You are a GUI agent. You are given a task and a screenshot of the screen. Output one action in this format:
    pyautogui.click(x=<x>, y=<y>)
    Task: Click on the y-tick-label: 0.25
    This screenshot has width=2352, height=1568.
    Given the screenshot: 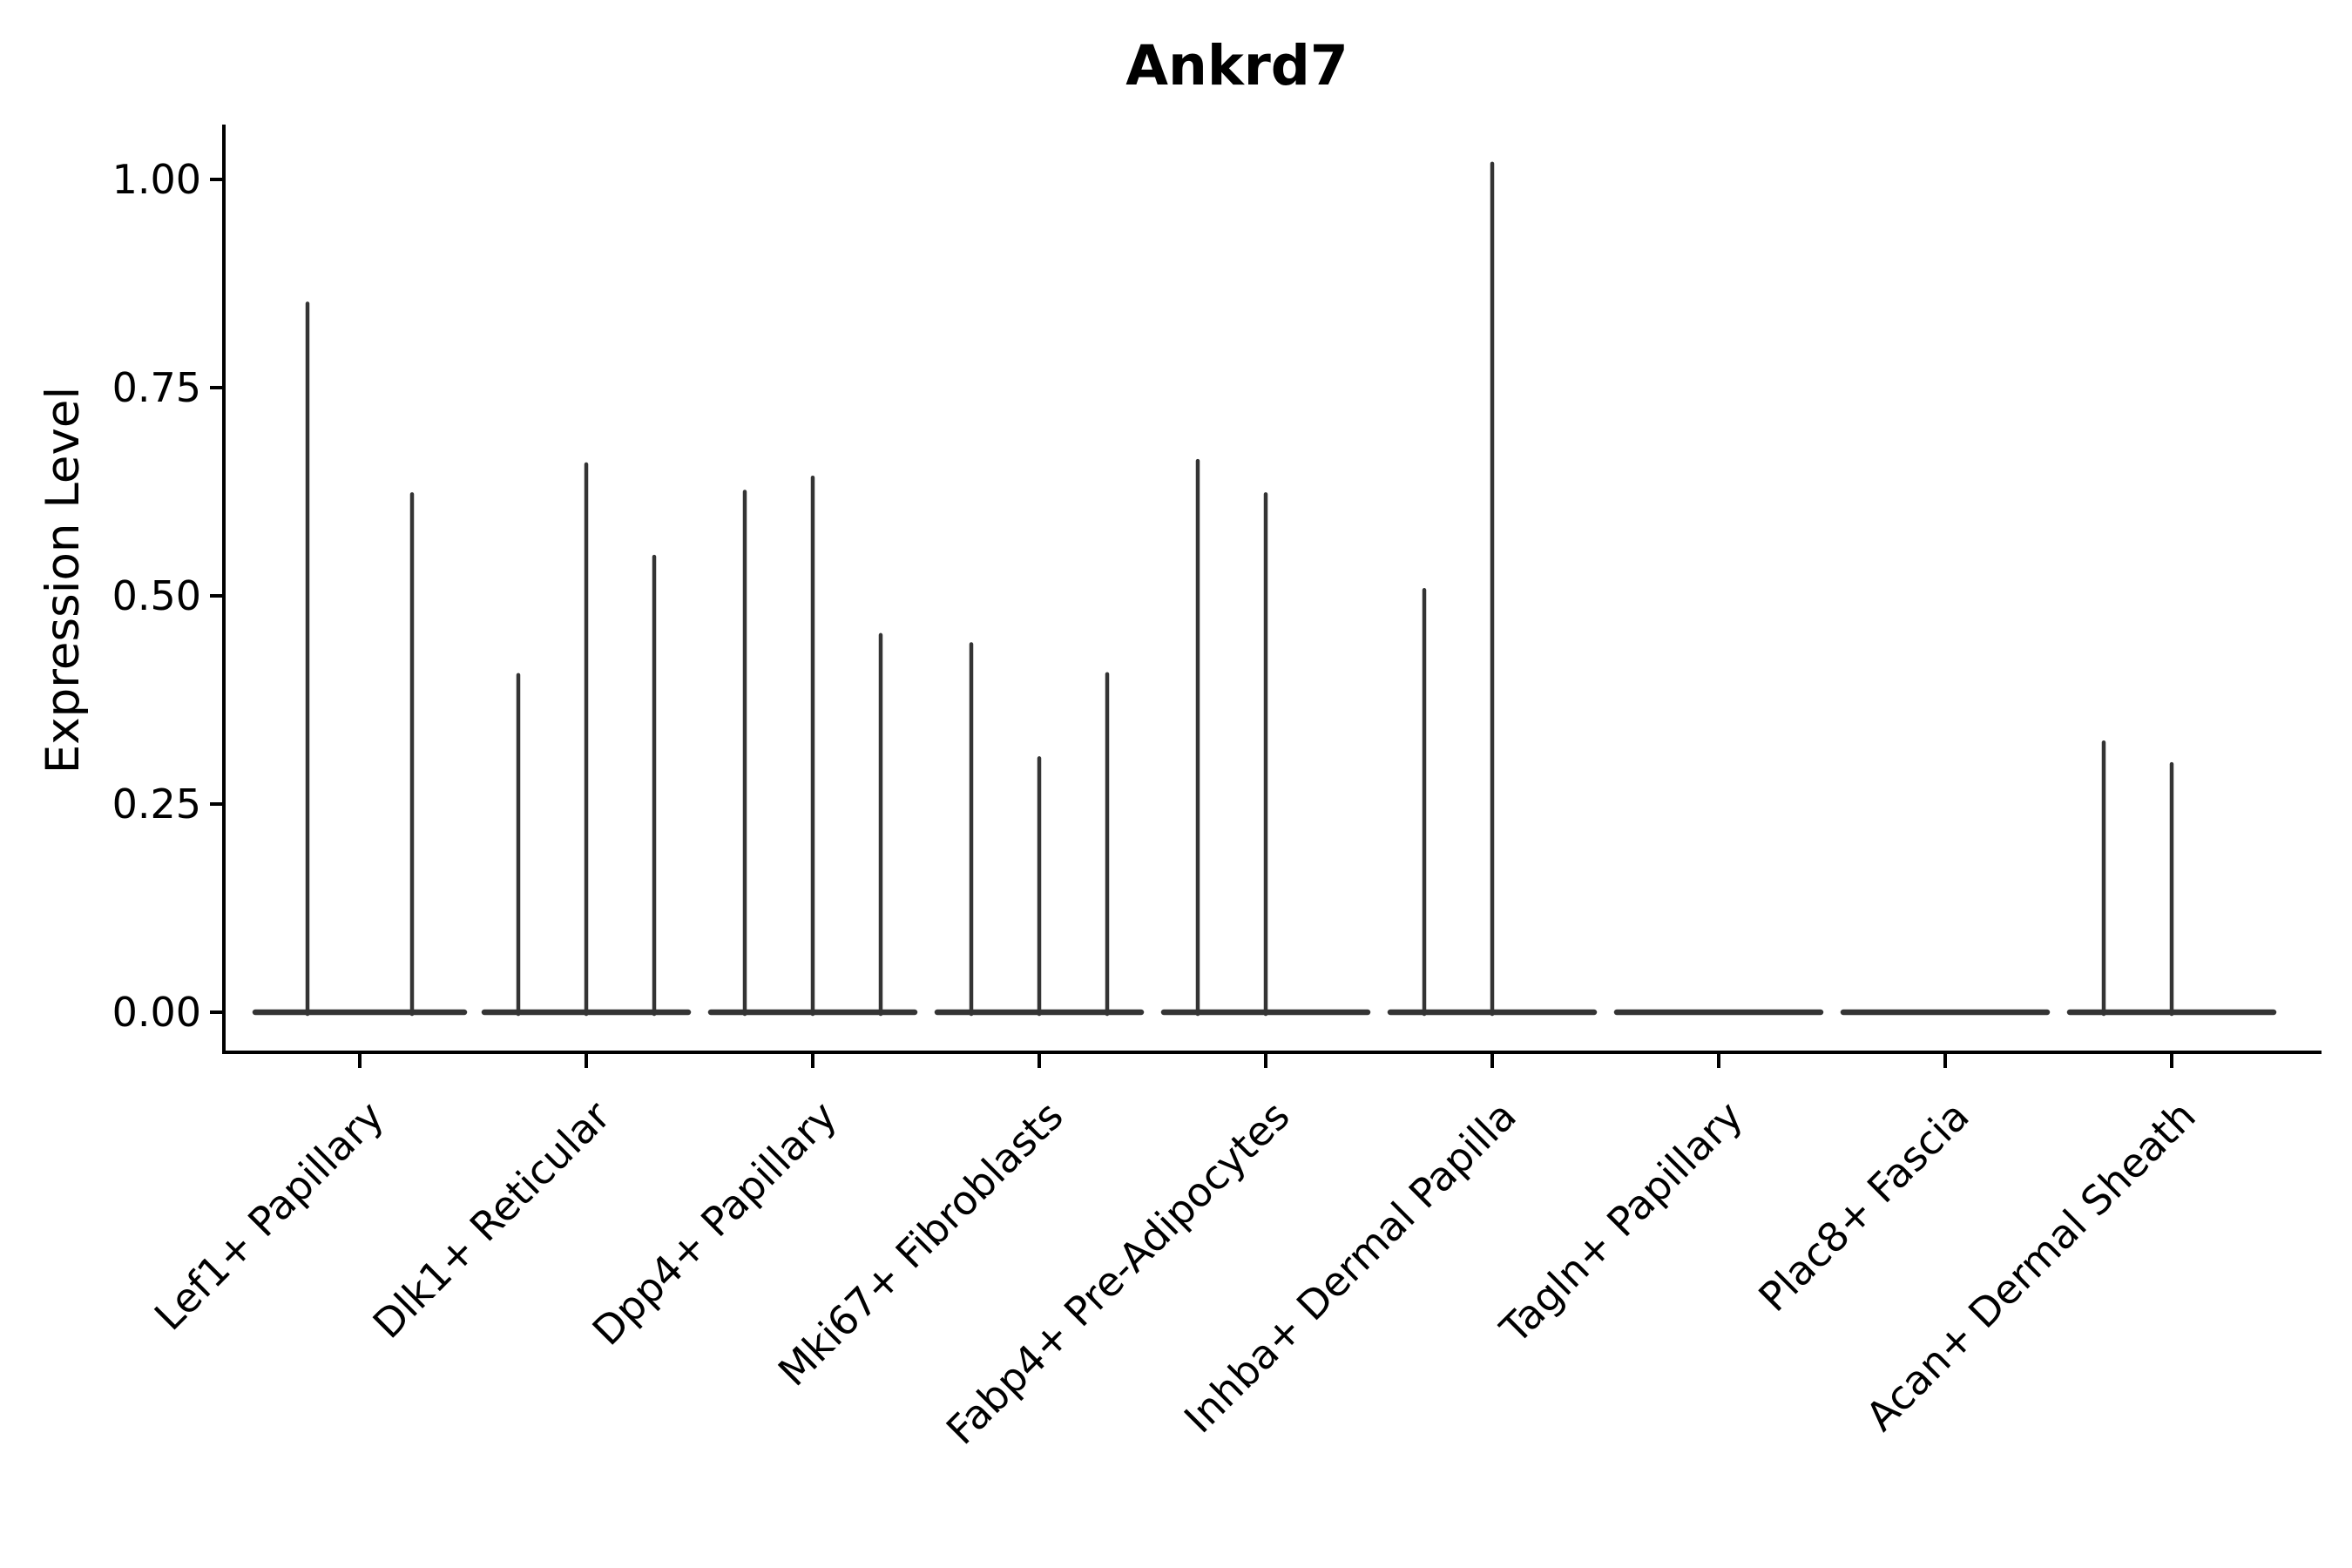 What is the action you would take?
    pyautogui.click(x=156, y=805)
    